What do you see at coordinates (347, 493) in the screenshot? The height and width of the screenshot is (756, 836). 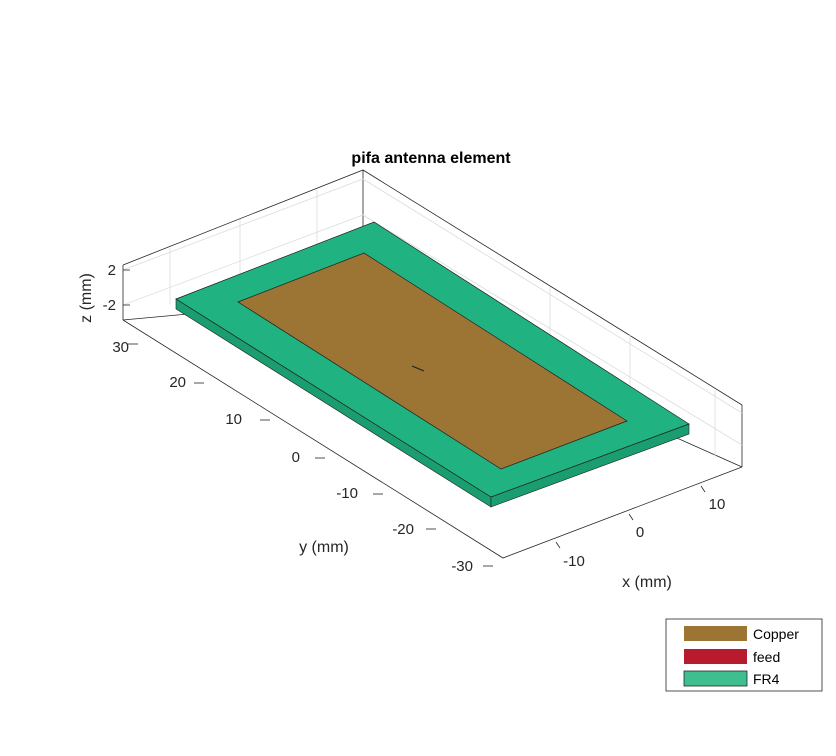 I see `y-tick-label: -10` at bounding box center [347, 493].